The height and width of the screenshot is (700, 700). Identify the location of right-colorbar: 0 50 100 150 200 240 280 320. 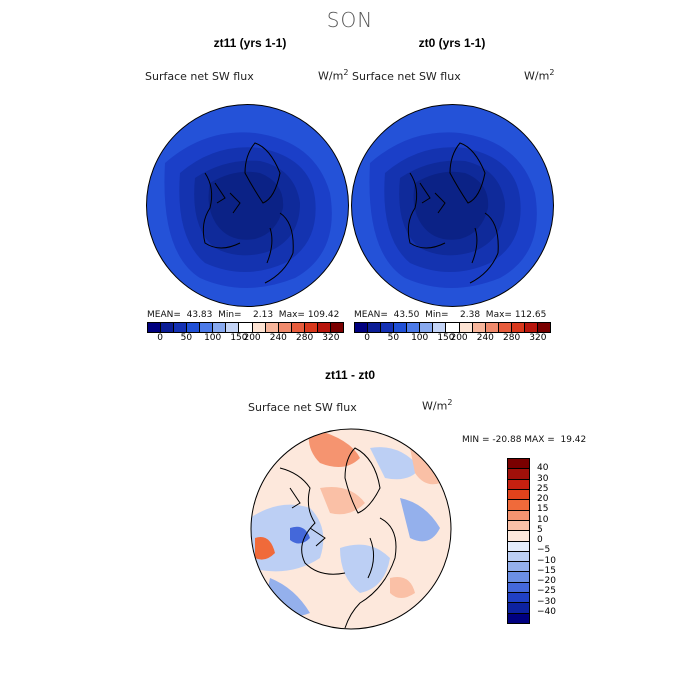
(452, 333).